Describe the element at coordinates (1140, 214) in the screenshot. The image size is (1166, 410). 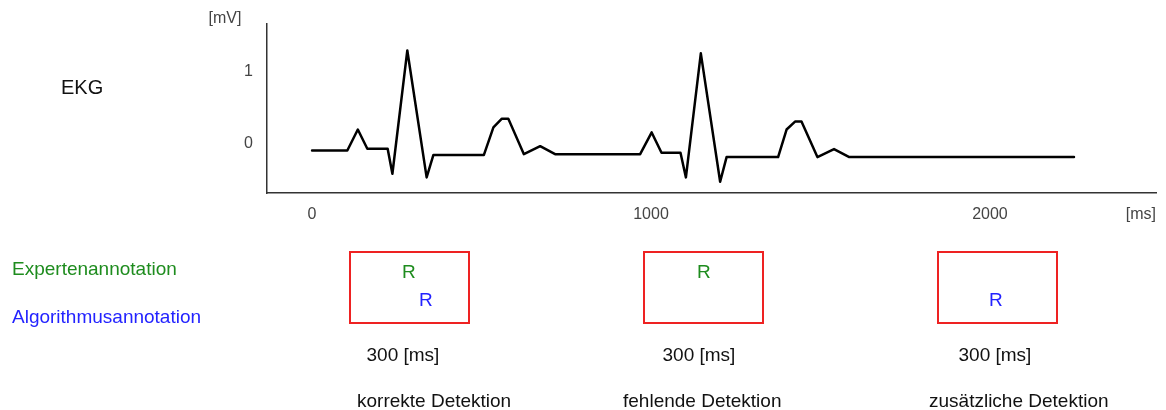
I see `x-axis-title: [ms]` at that location.